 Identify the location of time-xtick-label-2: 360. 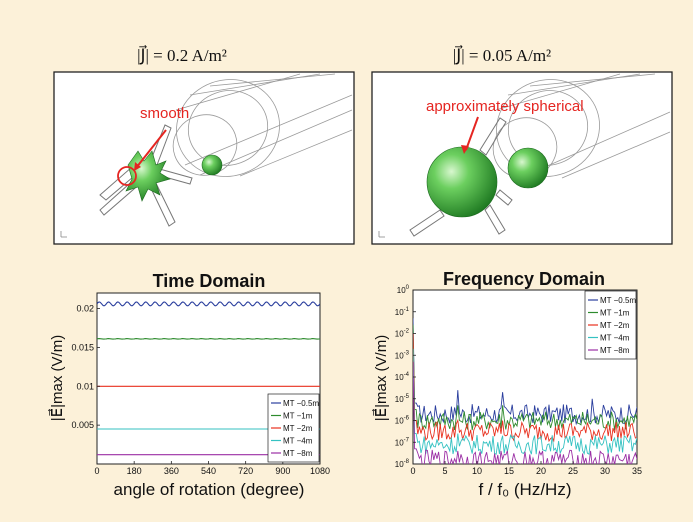
(171, 471).